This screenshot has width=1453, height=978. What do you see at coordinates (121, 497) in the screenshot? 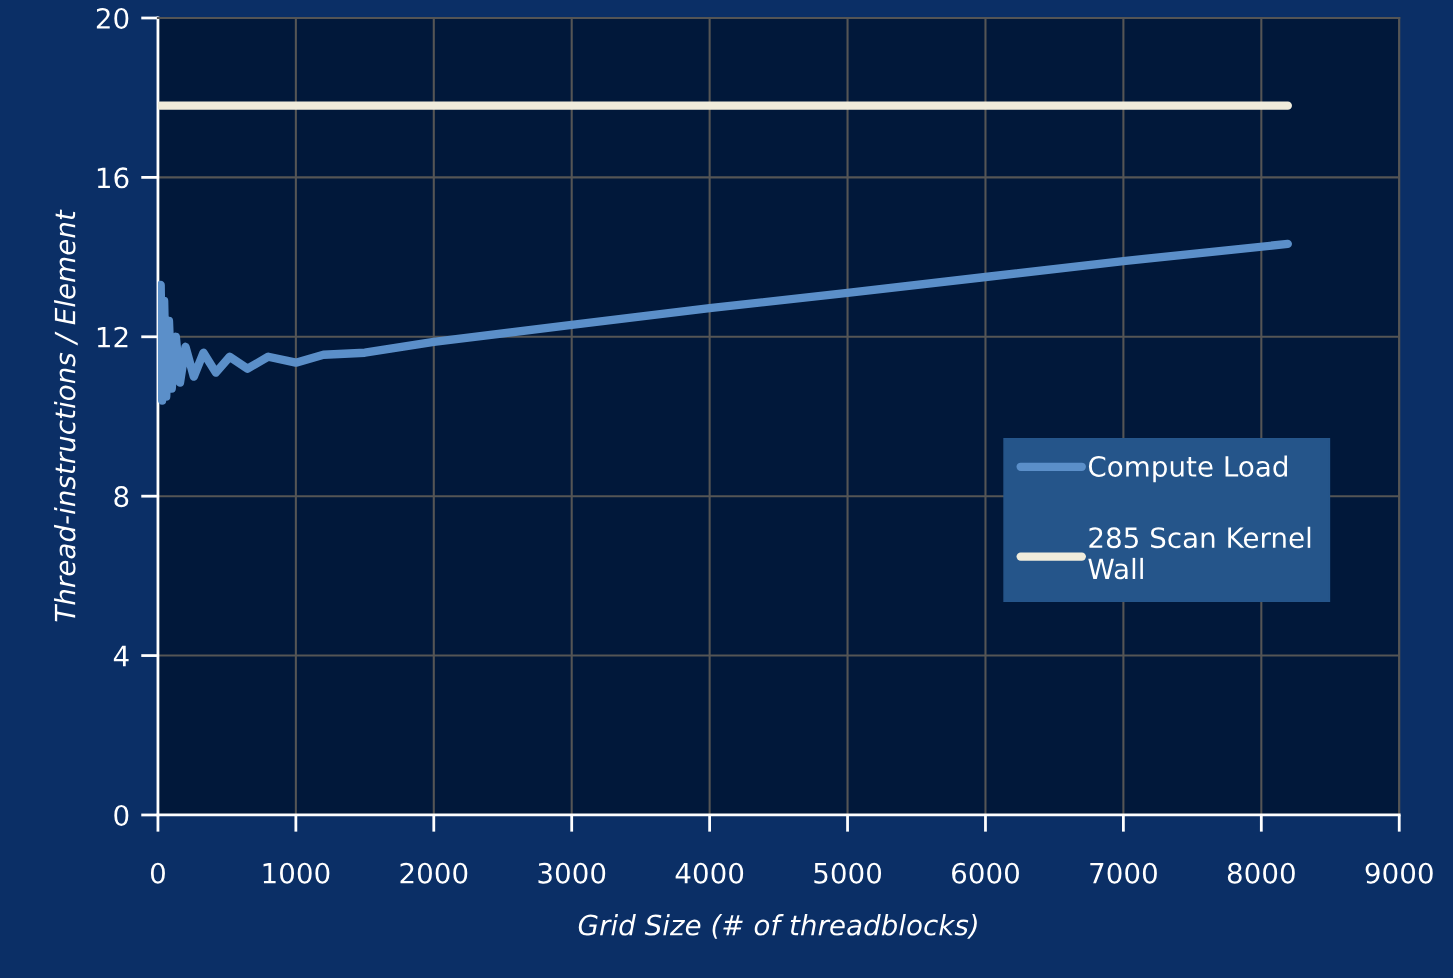
I see `y-tick-label: 8` at bounding box center [121, 497].